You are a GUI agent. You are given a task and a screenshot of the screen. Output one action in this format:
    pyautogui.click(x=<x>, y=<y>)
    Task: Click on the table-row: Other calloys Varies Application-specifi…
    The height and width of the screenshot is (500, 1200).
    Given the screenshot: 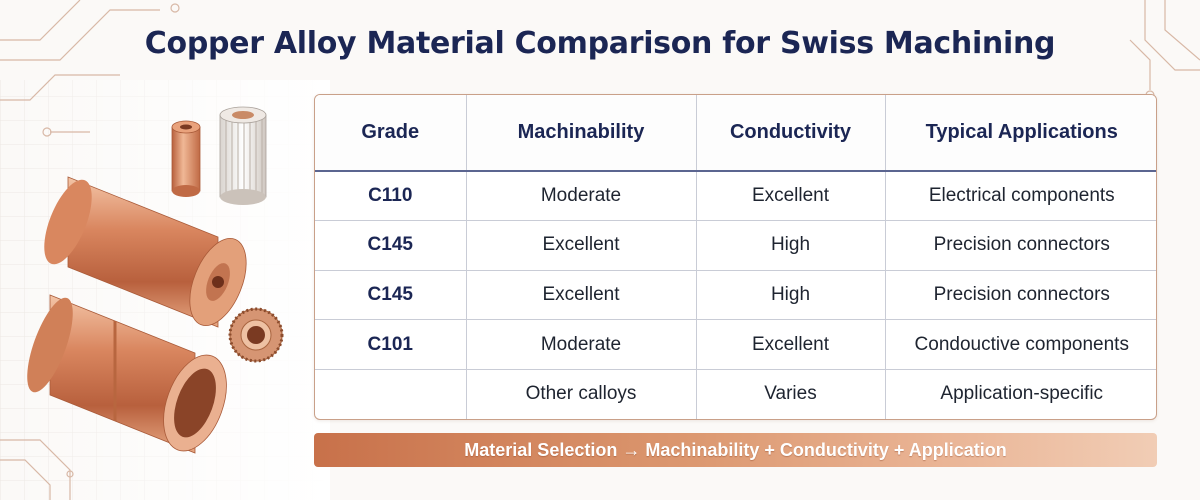 What is the action you would take?
    pyautogui.click(x=735, y=394)
    